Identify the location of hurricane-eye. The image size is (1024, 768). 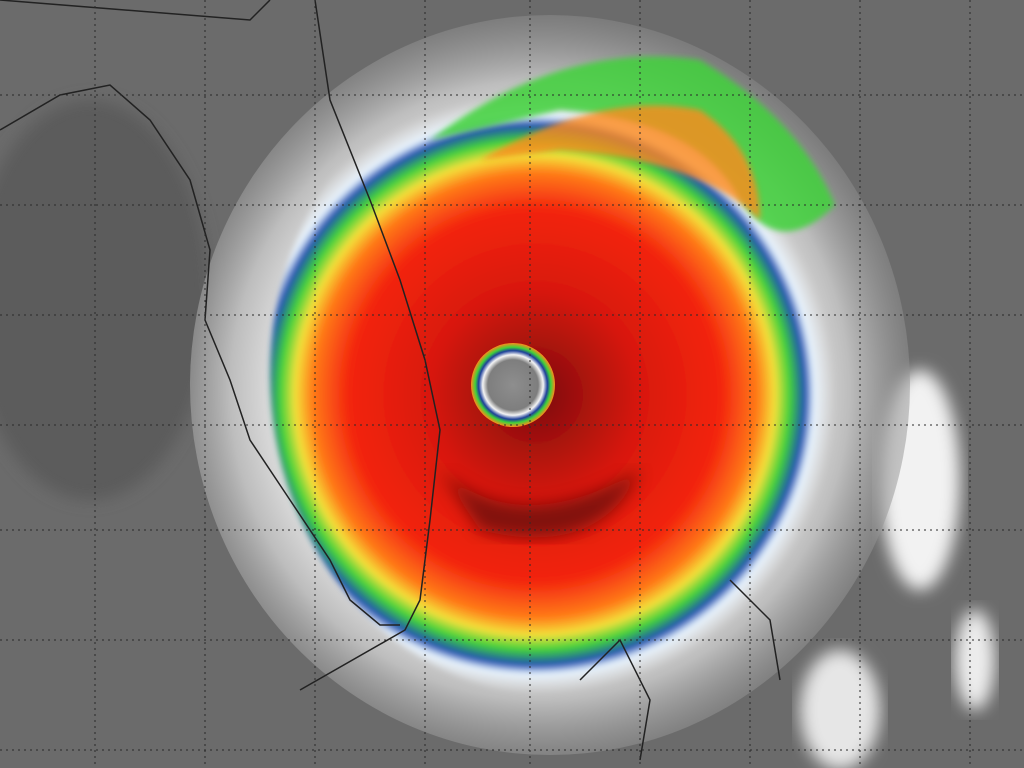
(513, 385).